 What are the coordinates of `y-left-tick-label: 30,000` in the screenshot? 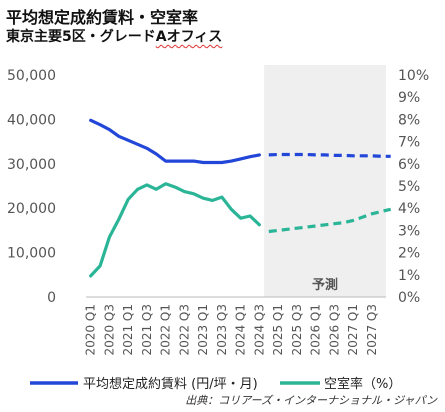 It's located at (31, 165).